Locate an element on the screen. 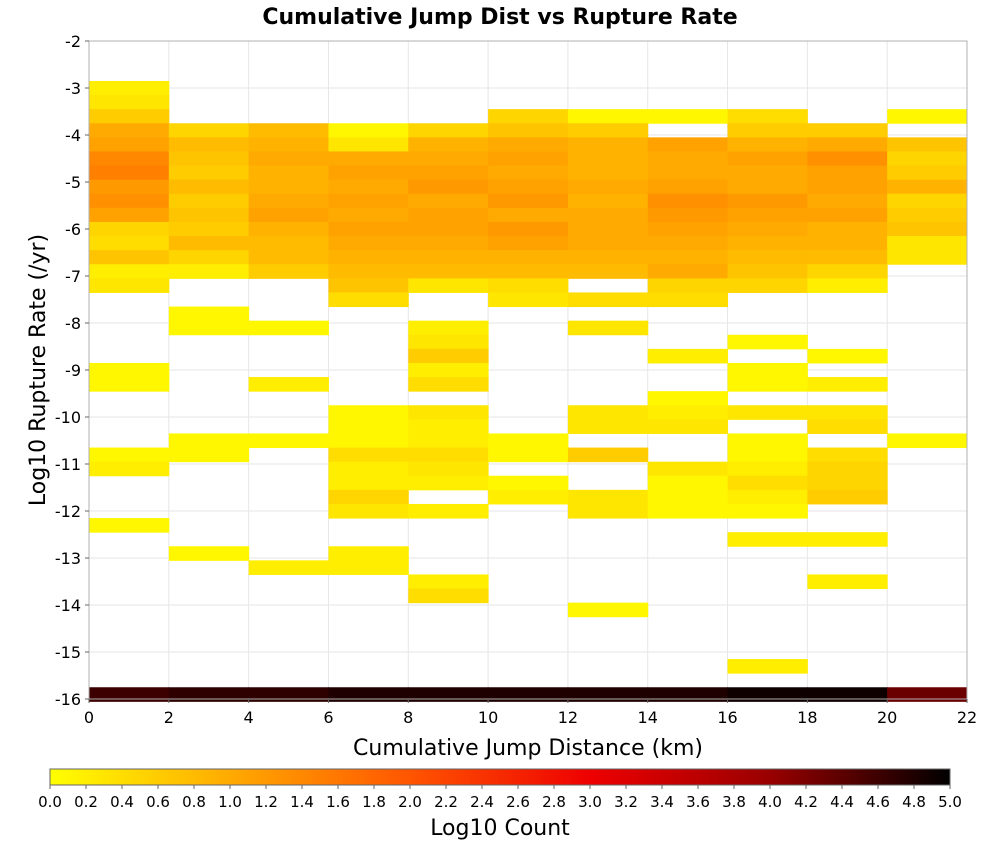  colorbar-label: Log10 Count is located at coordinates (500, 828).